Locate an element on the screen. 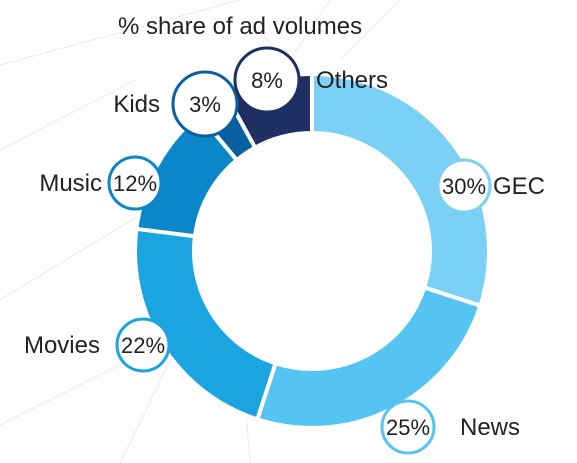 The image size is (577, 463). category-label-movies: Movies is located at coordinates (62, 345).